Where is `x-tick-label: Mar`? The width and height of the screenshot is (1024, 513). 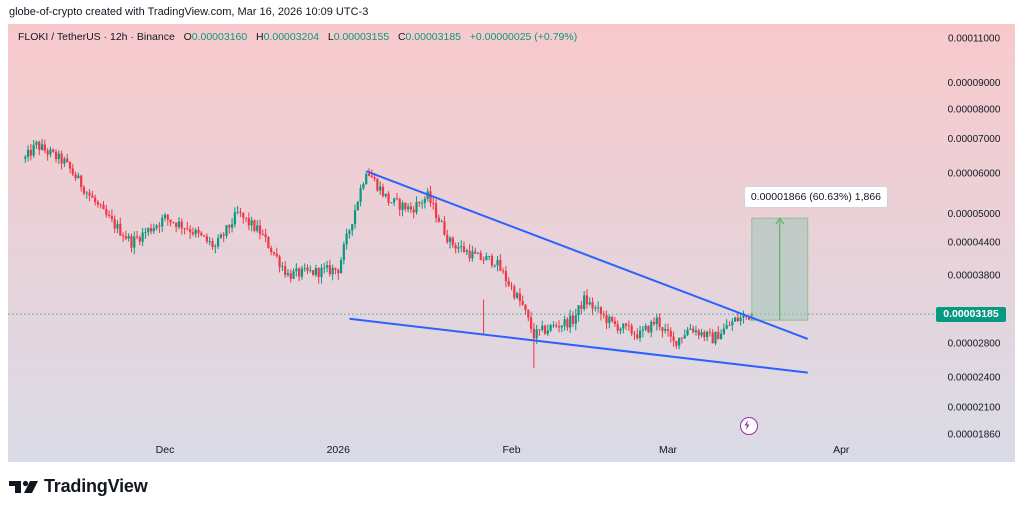
x-tick-label: Mar is located at coordinates (668, 450).